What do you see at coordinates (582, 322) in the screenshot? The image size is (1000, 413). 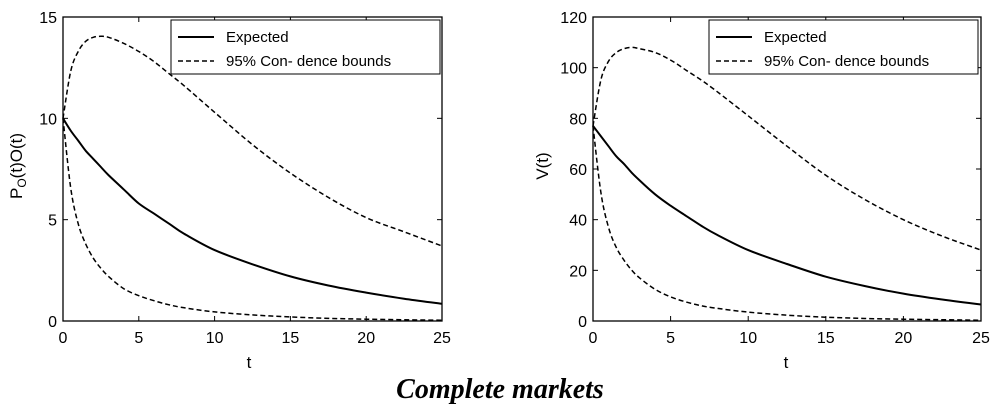 I see `y-tick-label-right: 0` at bounding box center [582, 322].